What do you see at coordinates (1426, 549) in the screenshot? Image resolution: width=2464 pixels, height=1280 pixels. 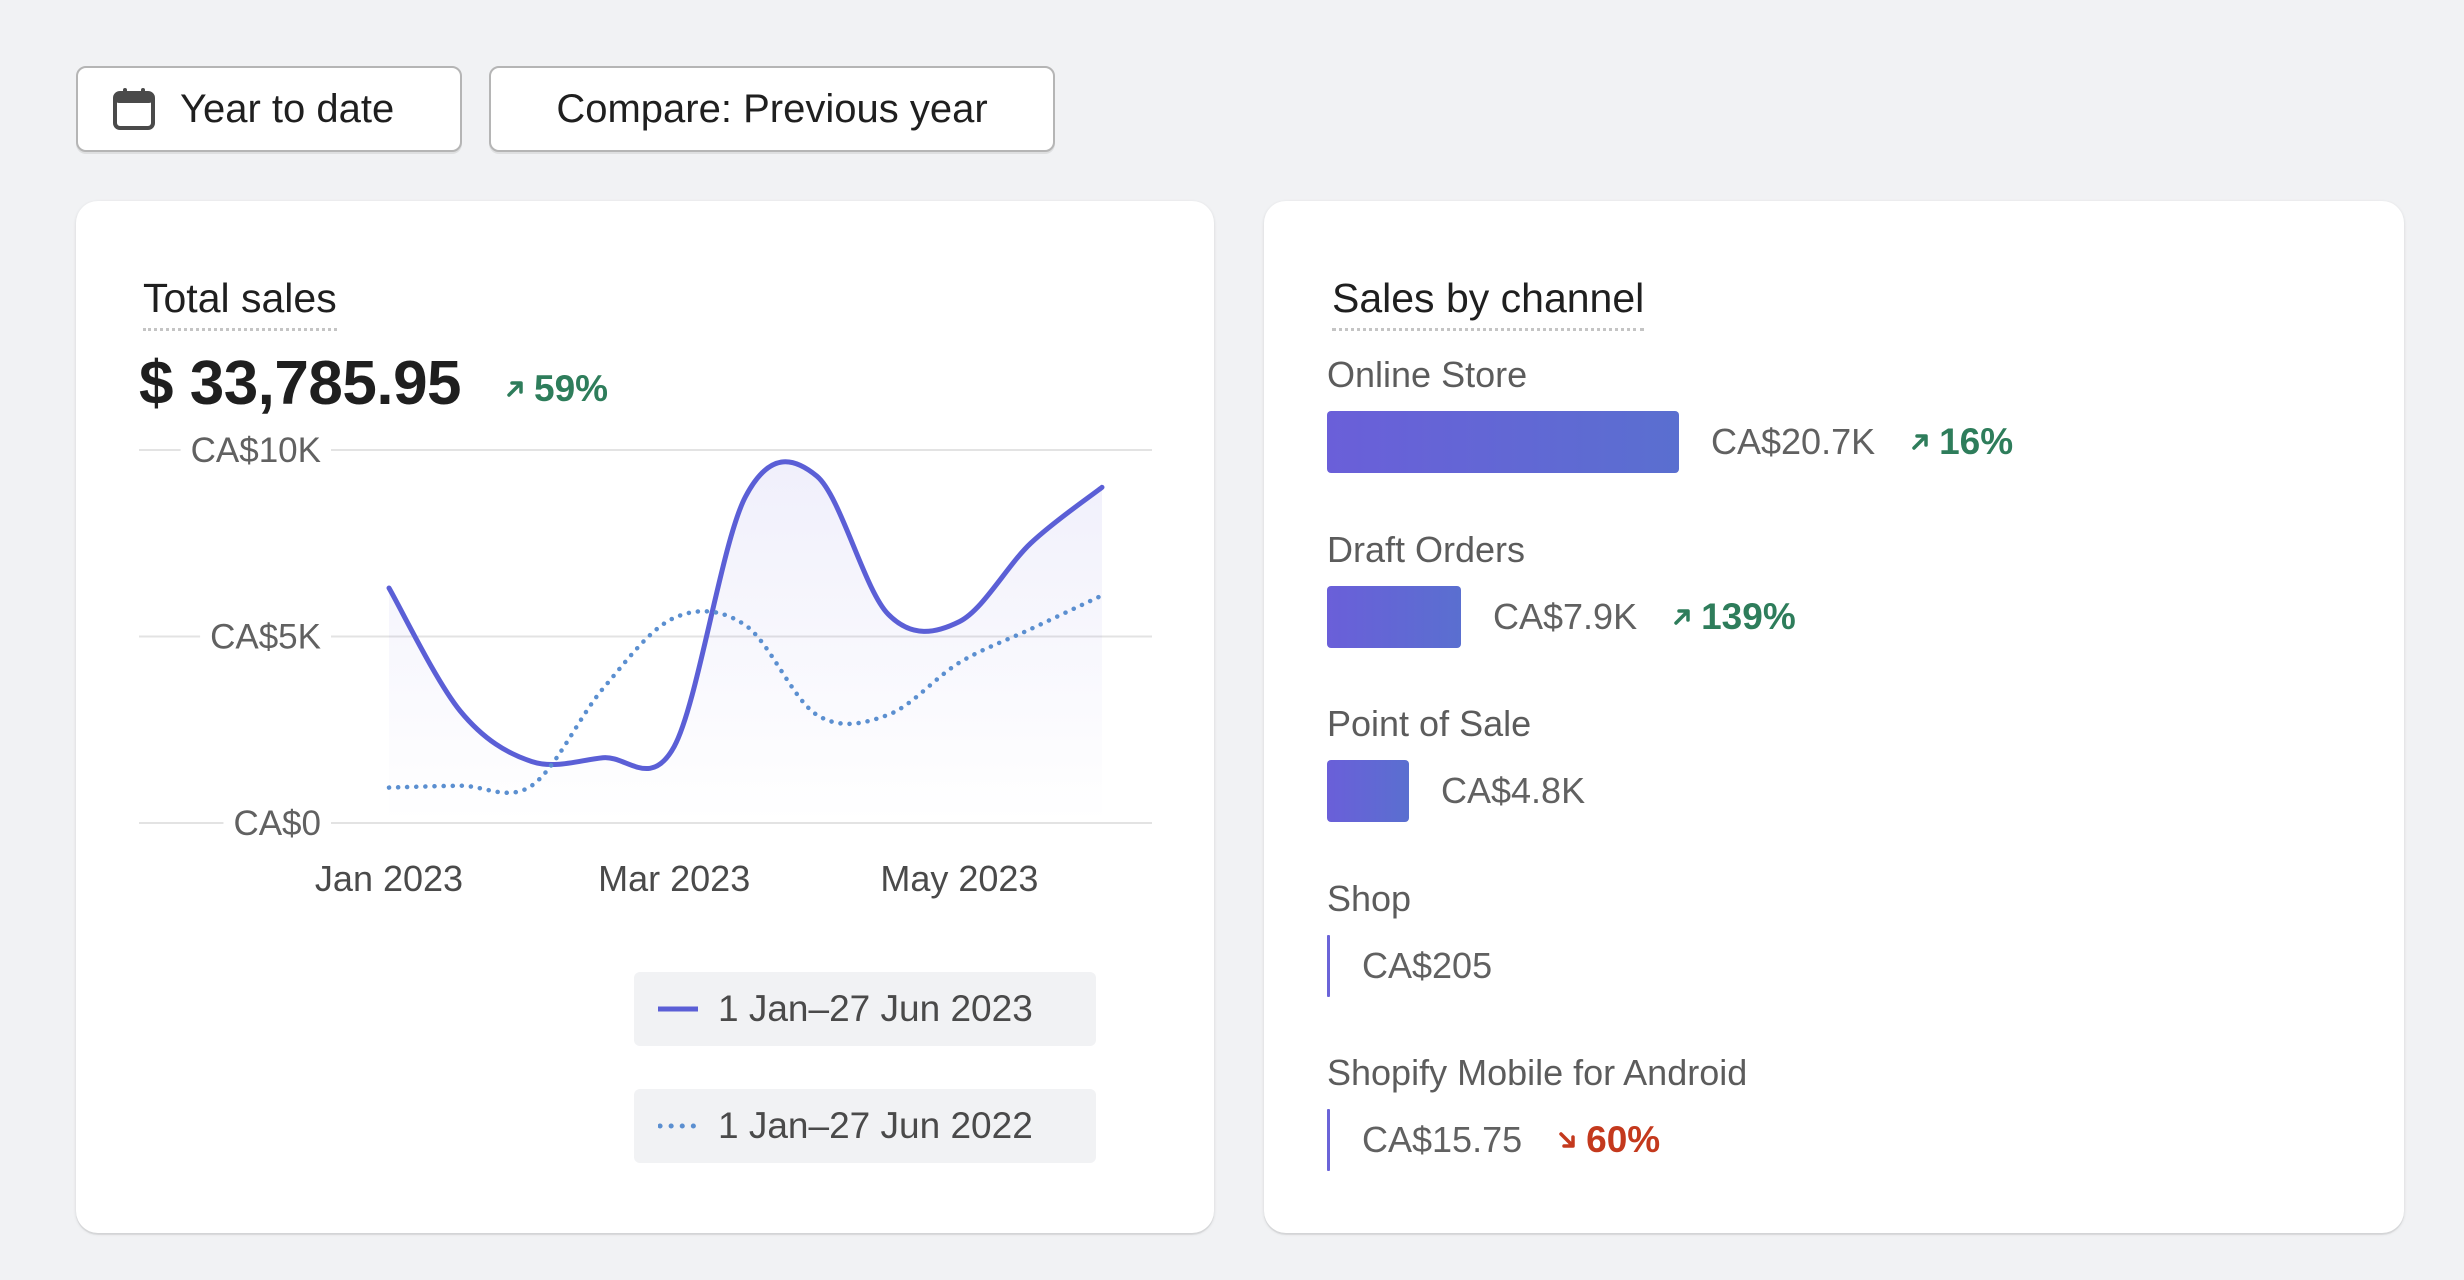 I see `channel-name: Draft Orders` at bounding box center [1426, 549].